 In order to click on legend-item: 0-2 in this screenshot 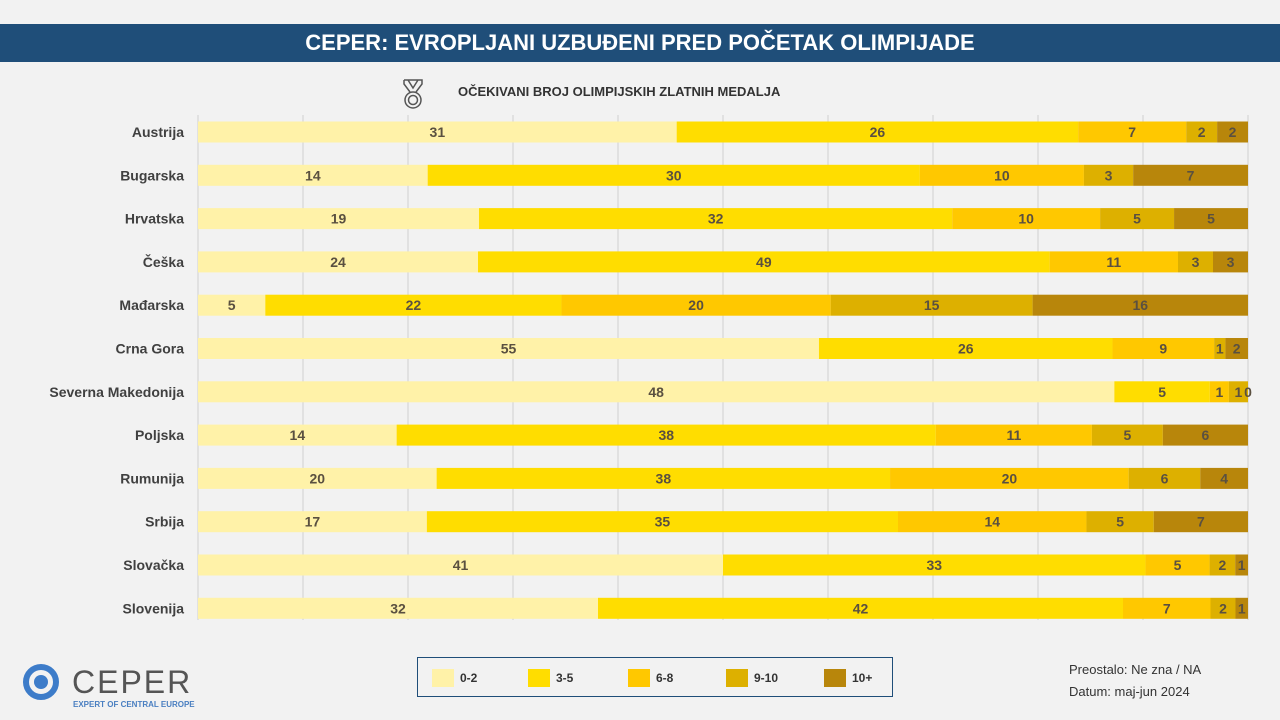, I will do `click(454, 678)`.